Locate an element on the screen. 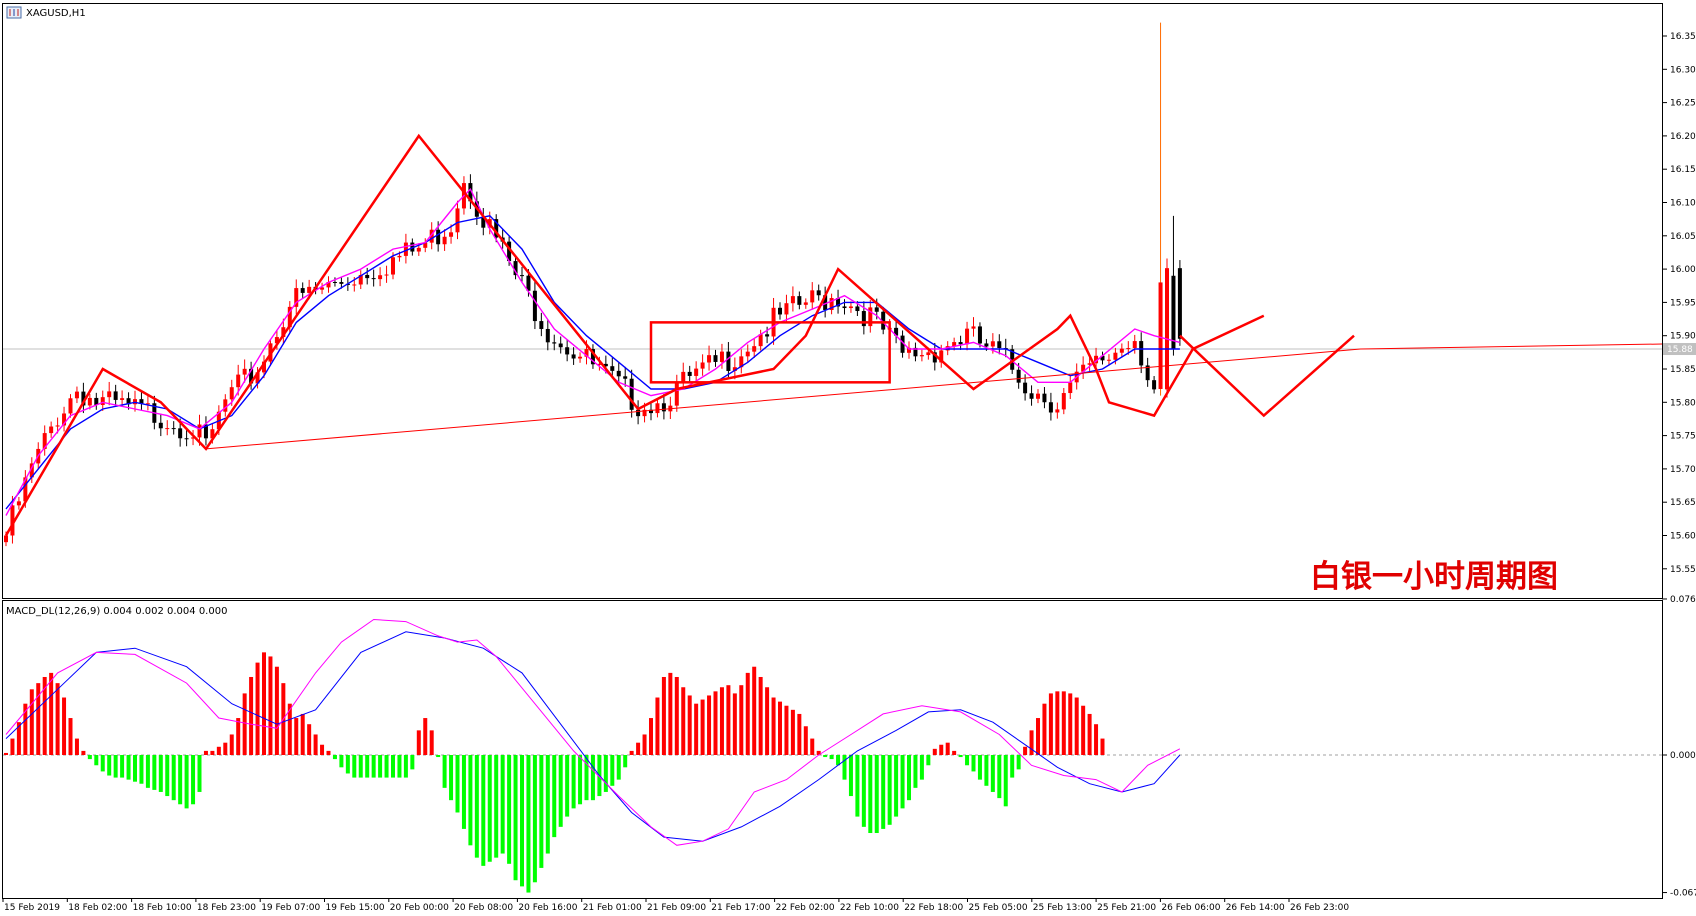 This screenshot has height=916, width=1696. time-tick-label: 18 Feb 02:00 is located at coordinates (97, 907).